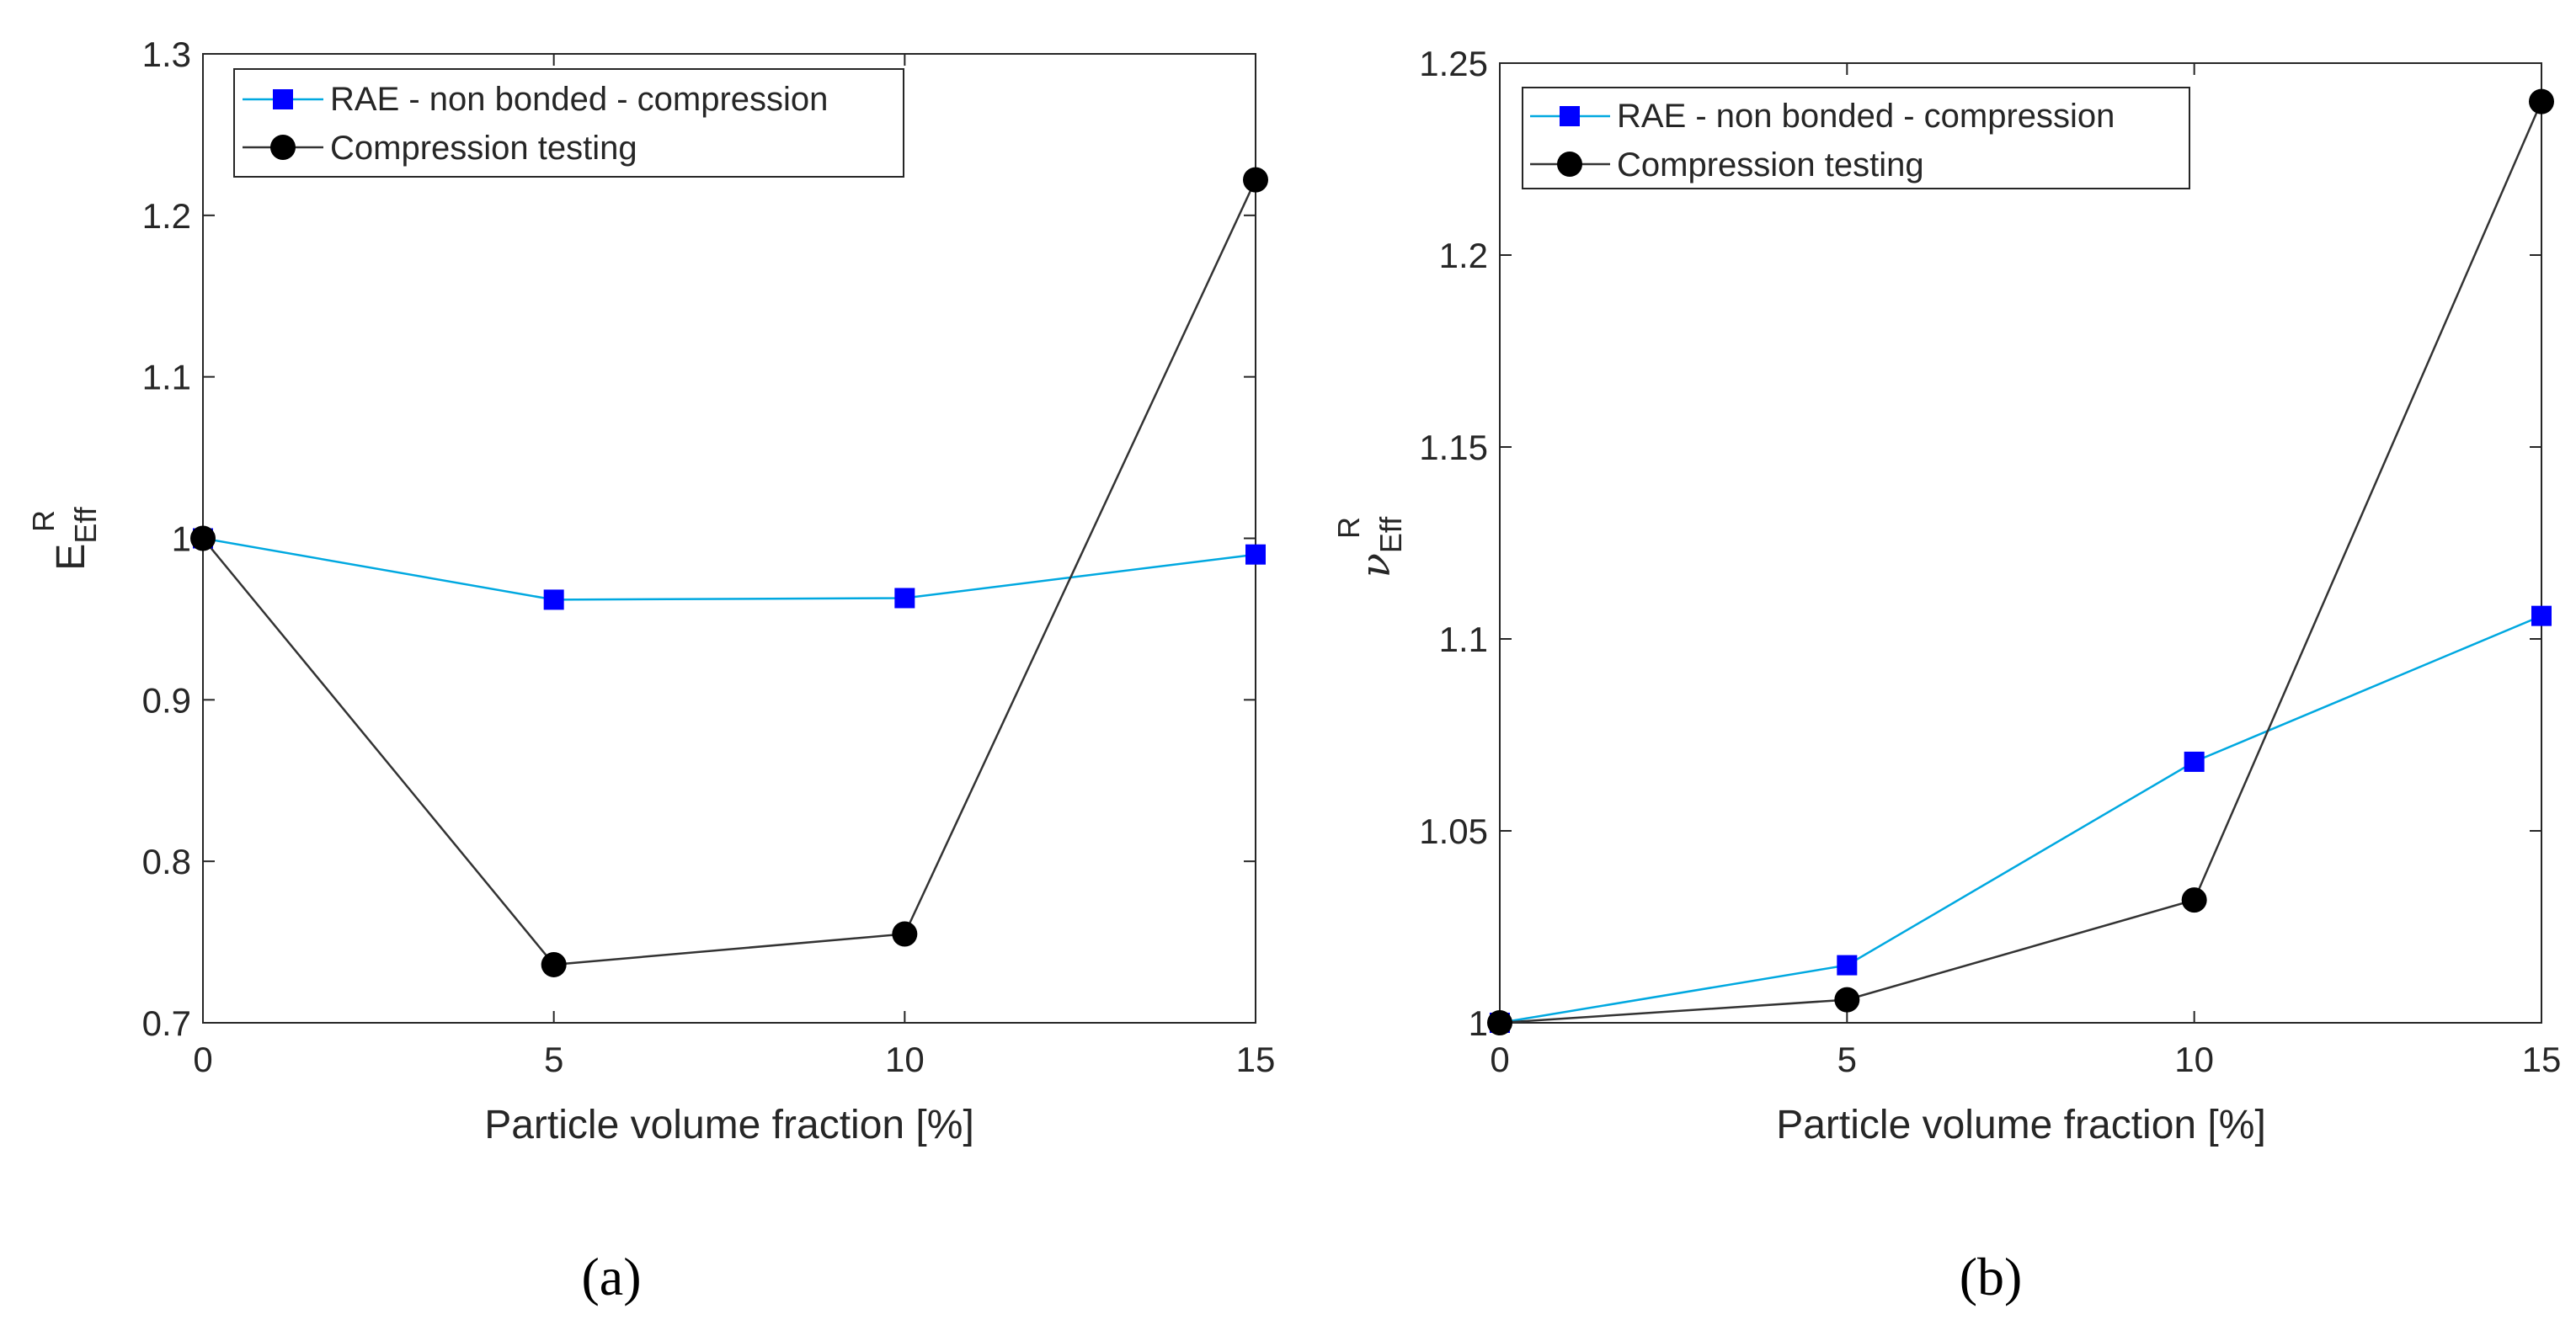 Image resolution: width=2576 pixels, height=1325 pixels. Describe the element at coordinates (283, 147) in the screenshot. I see `legend-marker-testing-a` at that location.